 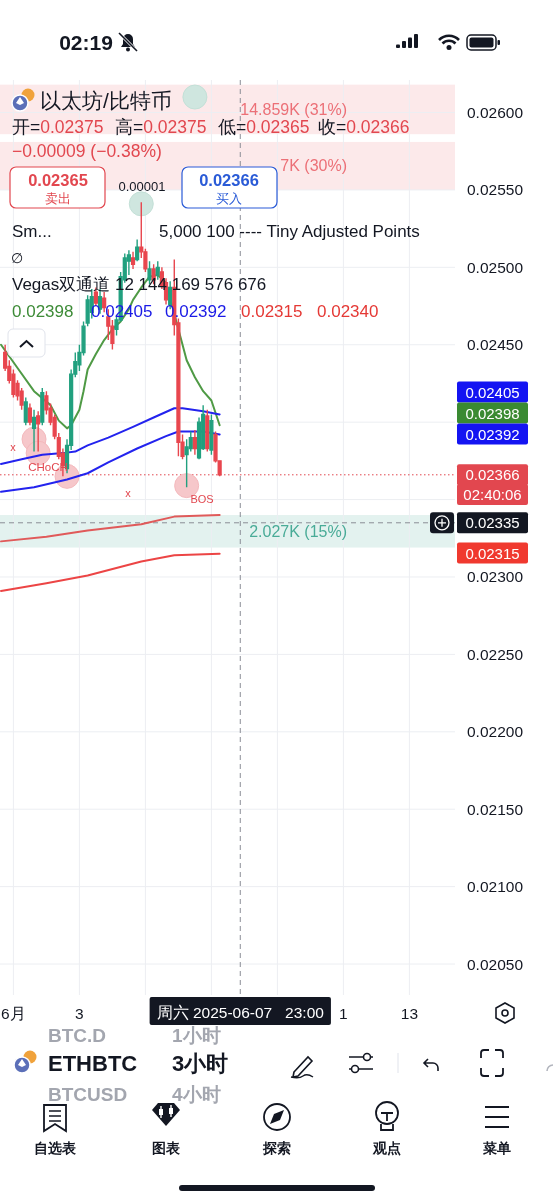 What do you see at coordinates (492, 553) in the screenshot?
I see `text: 0.02315` at bounding box center [492, 553].